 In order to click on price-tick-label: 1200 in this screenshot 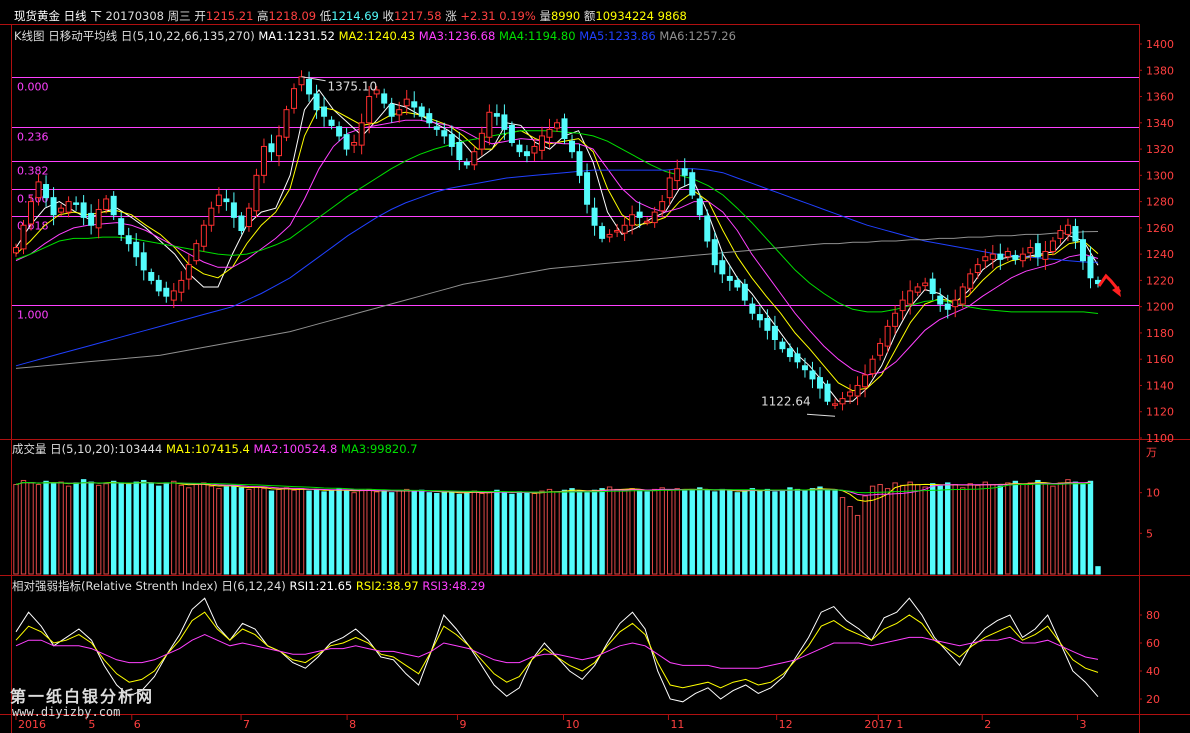, I will do `click(1160, 307)`.